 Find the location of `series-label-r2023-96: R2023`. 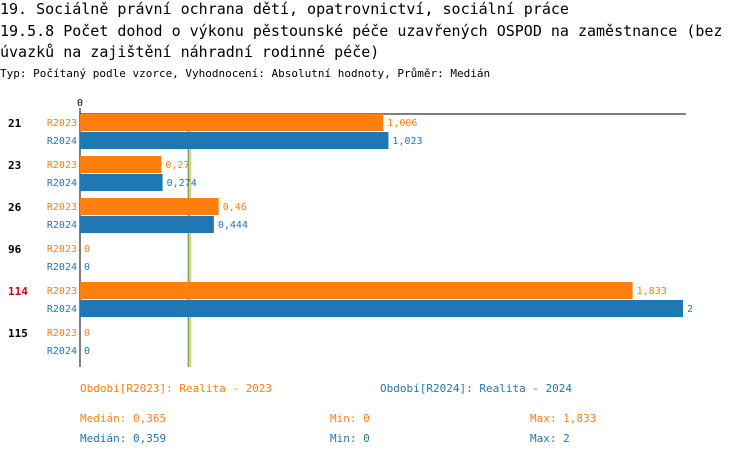

series-label-r2023-96: R2023 is located at coordinates (62, 249).